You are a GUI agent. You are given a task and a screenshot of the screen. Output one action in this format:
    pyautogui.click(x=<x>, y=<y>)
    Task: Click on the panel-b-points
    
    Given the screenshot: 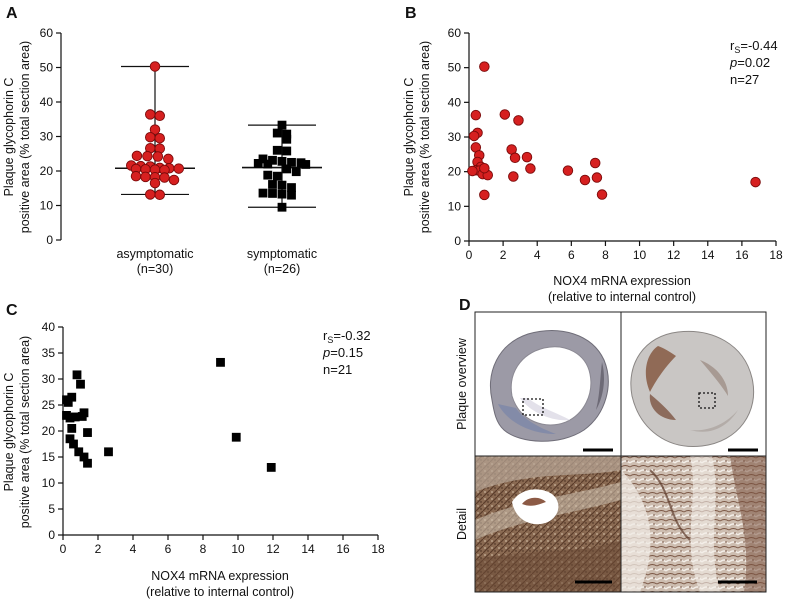 What is the action you would take?
    pyautogui.click(x=614, y=131)
    